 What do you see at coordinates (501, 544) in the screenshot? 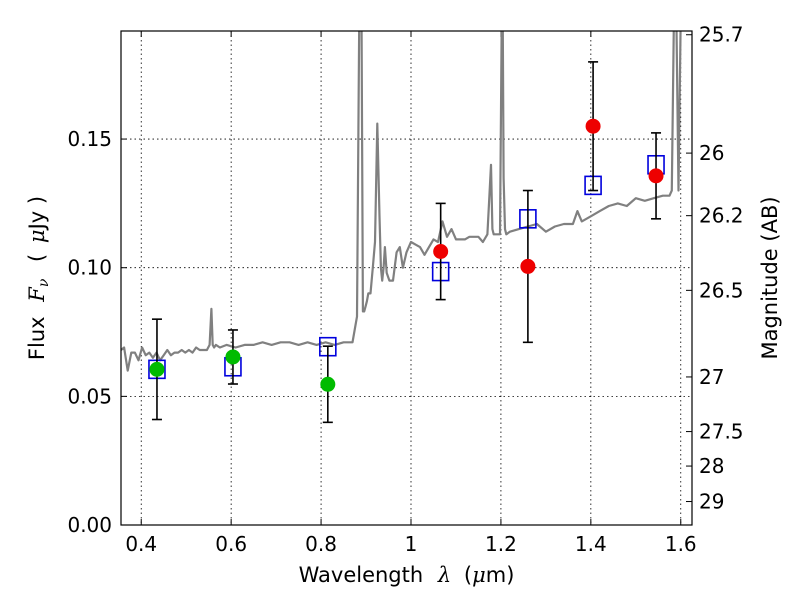
I see `x-tick-label: 1.2` at bounding box center [501, 544].